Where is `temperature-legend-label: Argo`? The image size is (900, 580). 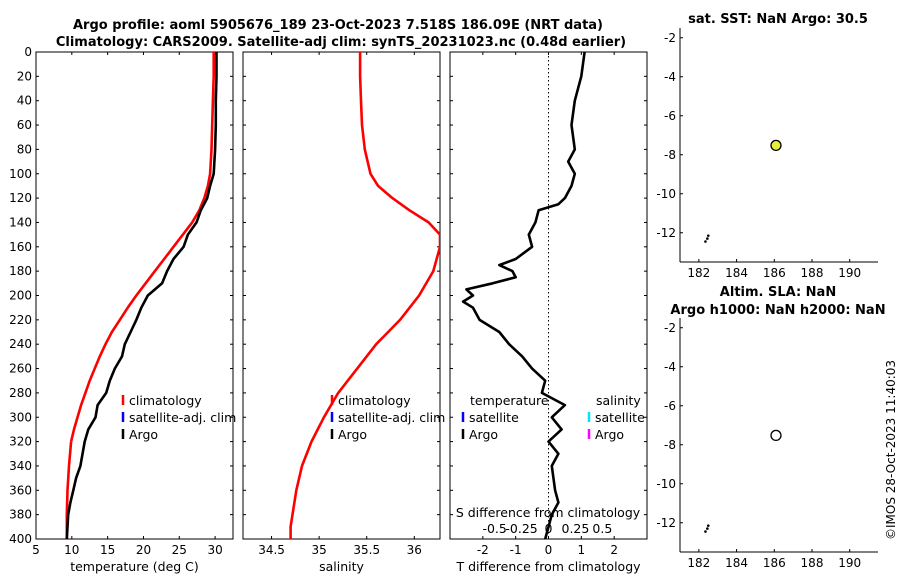
temperature-legend-label: Argo is located at coordinates (143, 434).